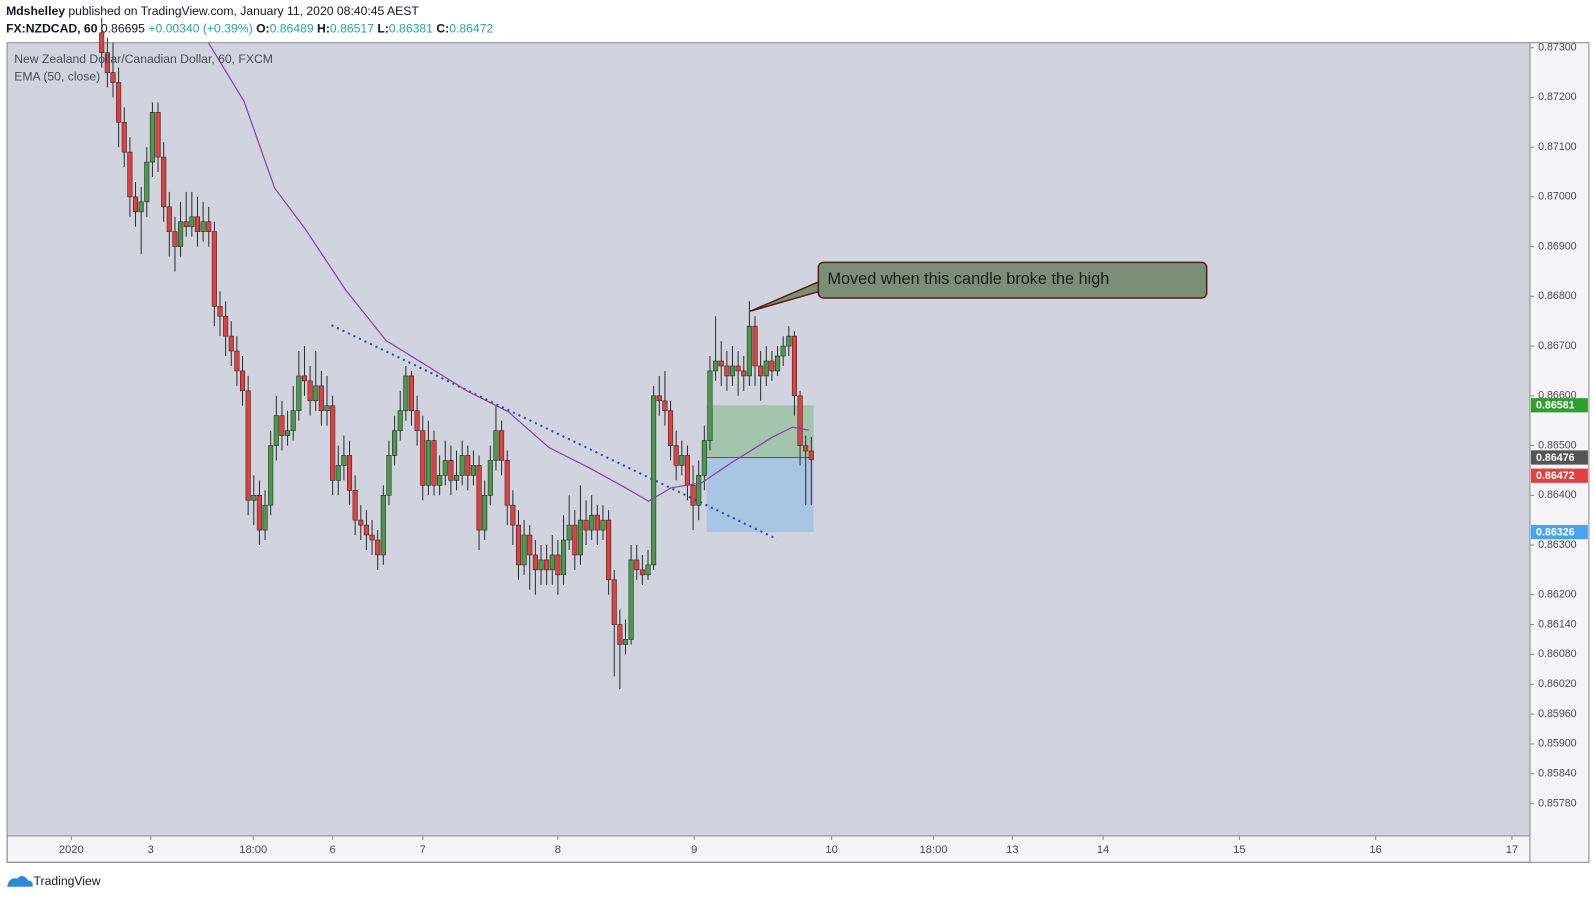 Image resolution: width=1594 pixels, height=900 pixels. Describe the element at coordinates (1557, 545) in the screenshot. I see `y-tick-label: 0.86300` at that location.